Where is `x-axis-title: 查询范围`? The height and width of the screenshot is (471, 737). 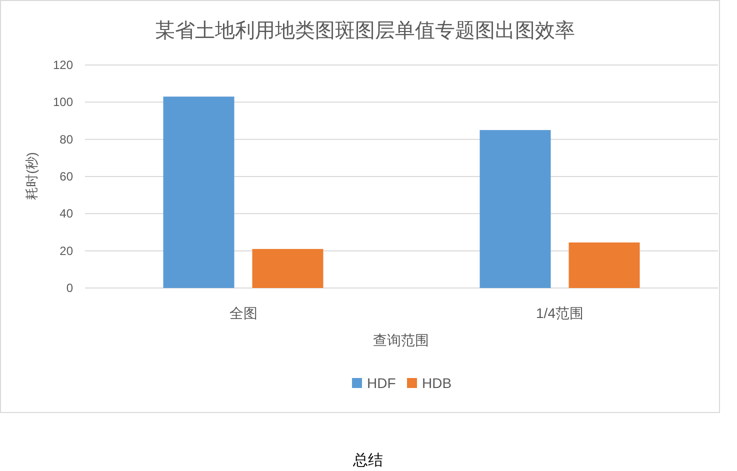 x-axis-title: 查询范围 is located at coordinates (401, 340).